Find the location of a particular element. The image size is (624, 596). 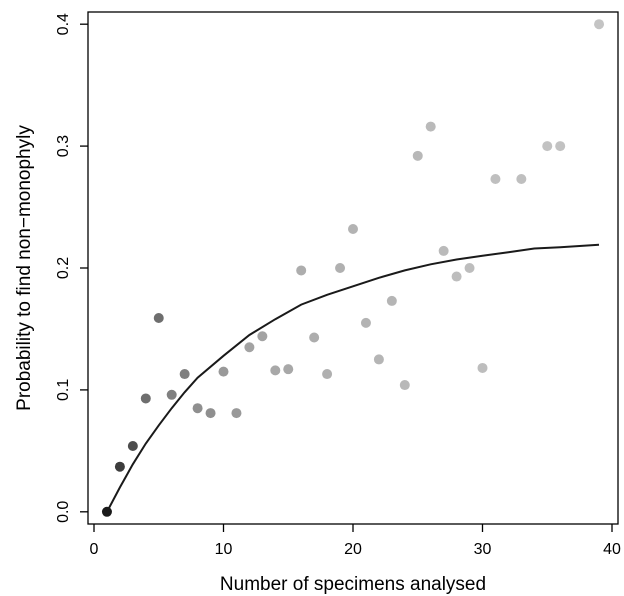

x-axis-title: Number of specimens analysed is located at coordinates (353, 584).